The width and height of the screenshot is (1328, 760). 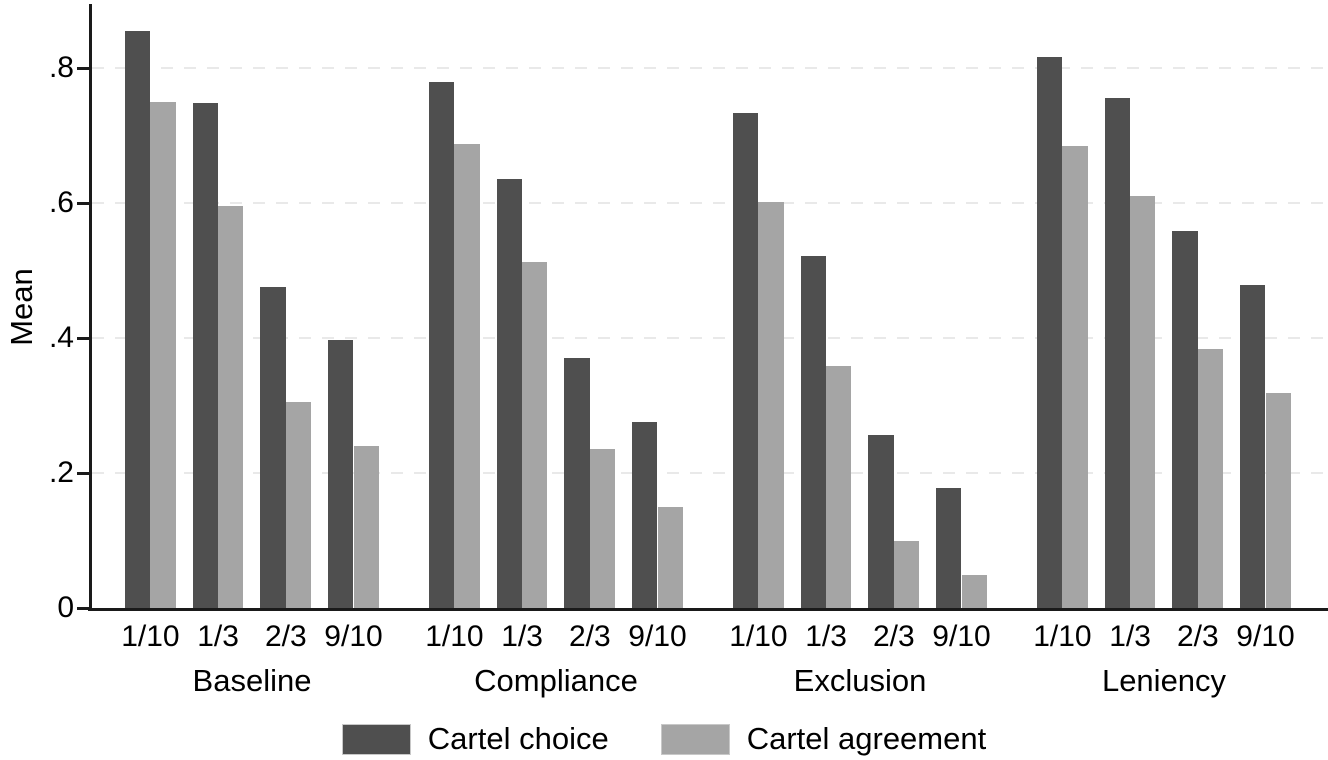 I want to click on x-axis-line, so click(x=708, y=609).